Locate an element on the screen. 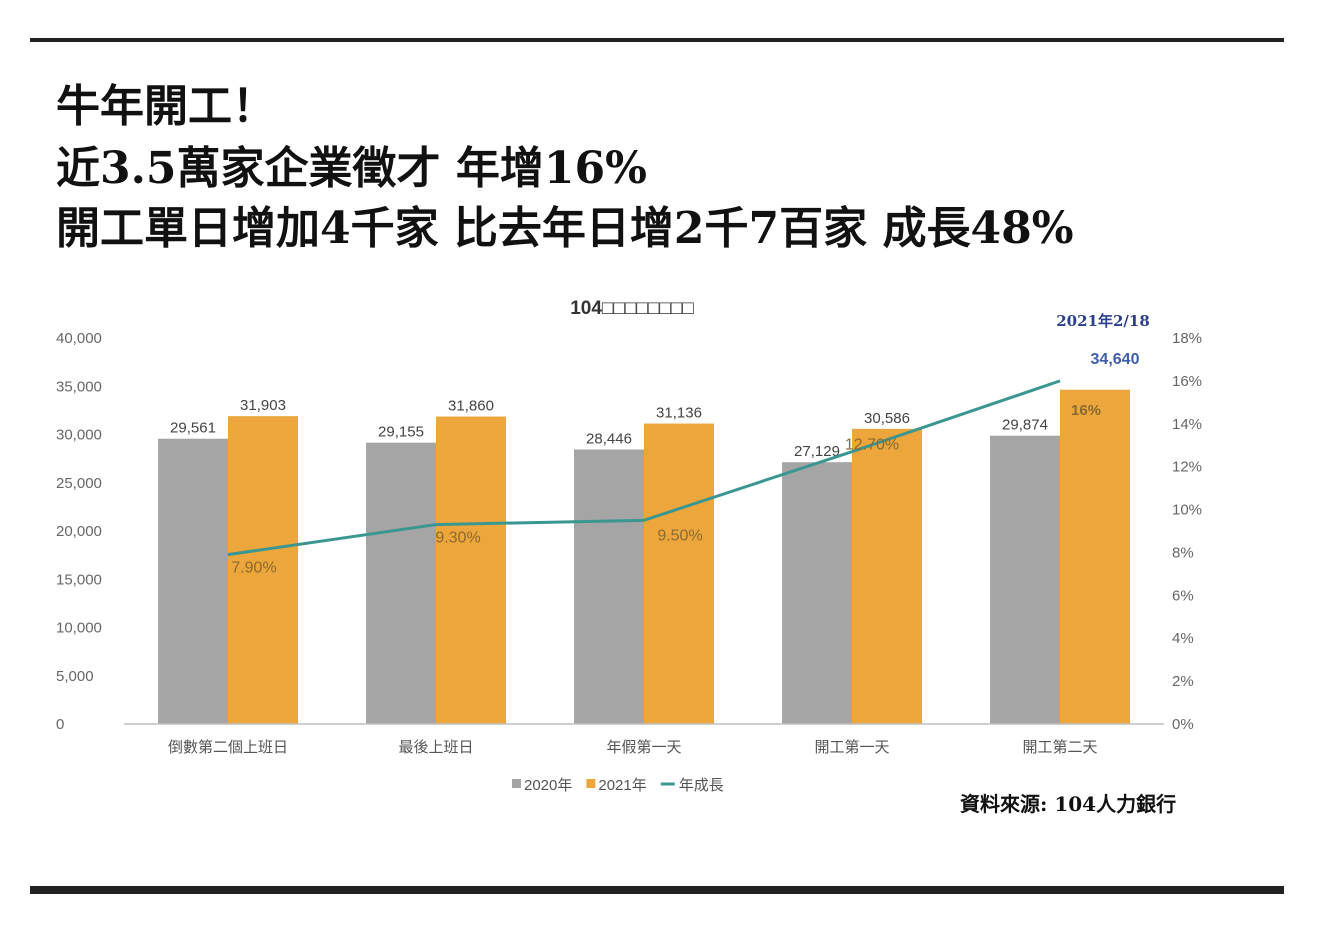 This screenshot has height=936, width=1342. y-right-tick-label: 4% is located at coordinates (1183, 638).